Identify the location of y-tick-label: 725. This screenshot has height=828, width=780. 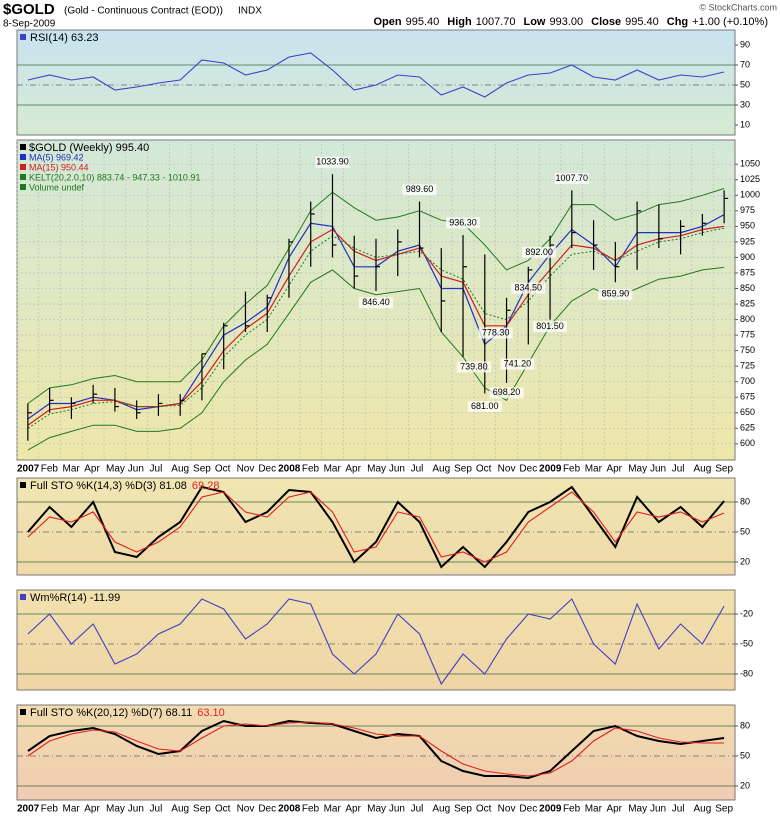
(747, 366).